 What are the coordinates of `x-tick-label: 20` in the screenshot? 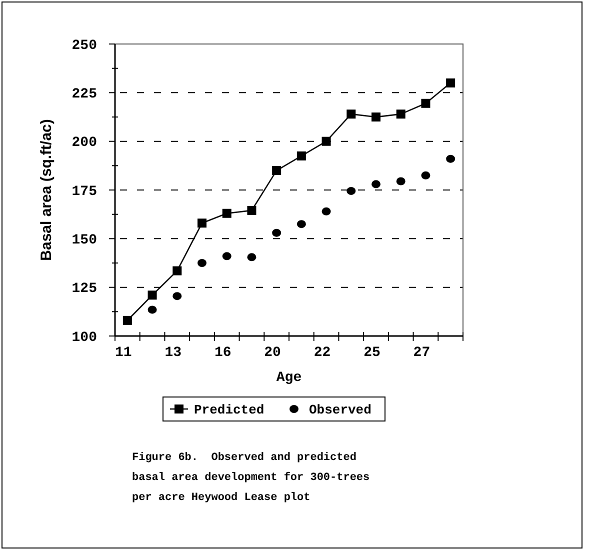 It's located at (272, 353).